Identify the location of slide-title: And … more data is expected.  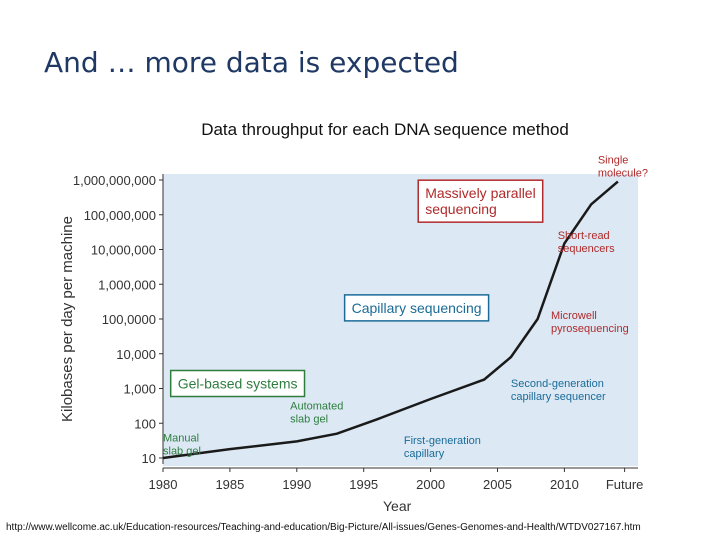
(251, 62).